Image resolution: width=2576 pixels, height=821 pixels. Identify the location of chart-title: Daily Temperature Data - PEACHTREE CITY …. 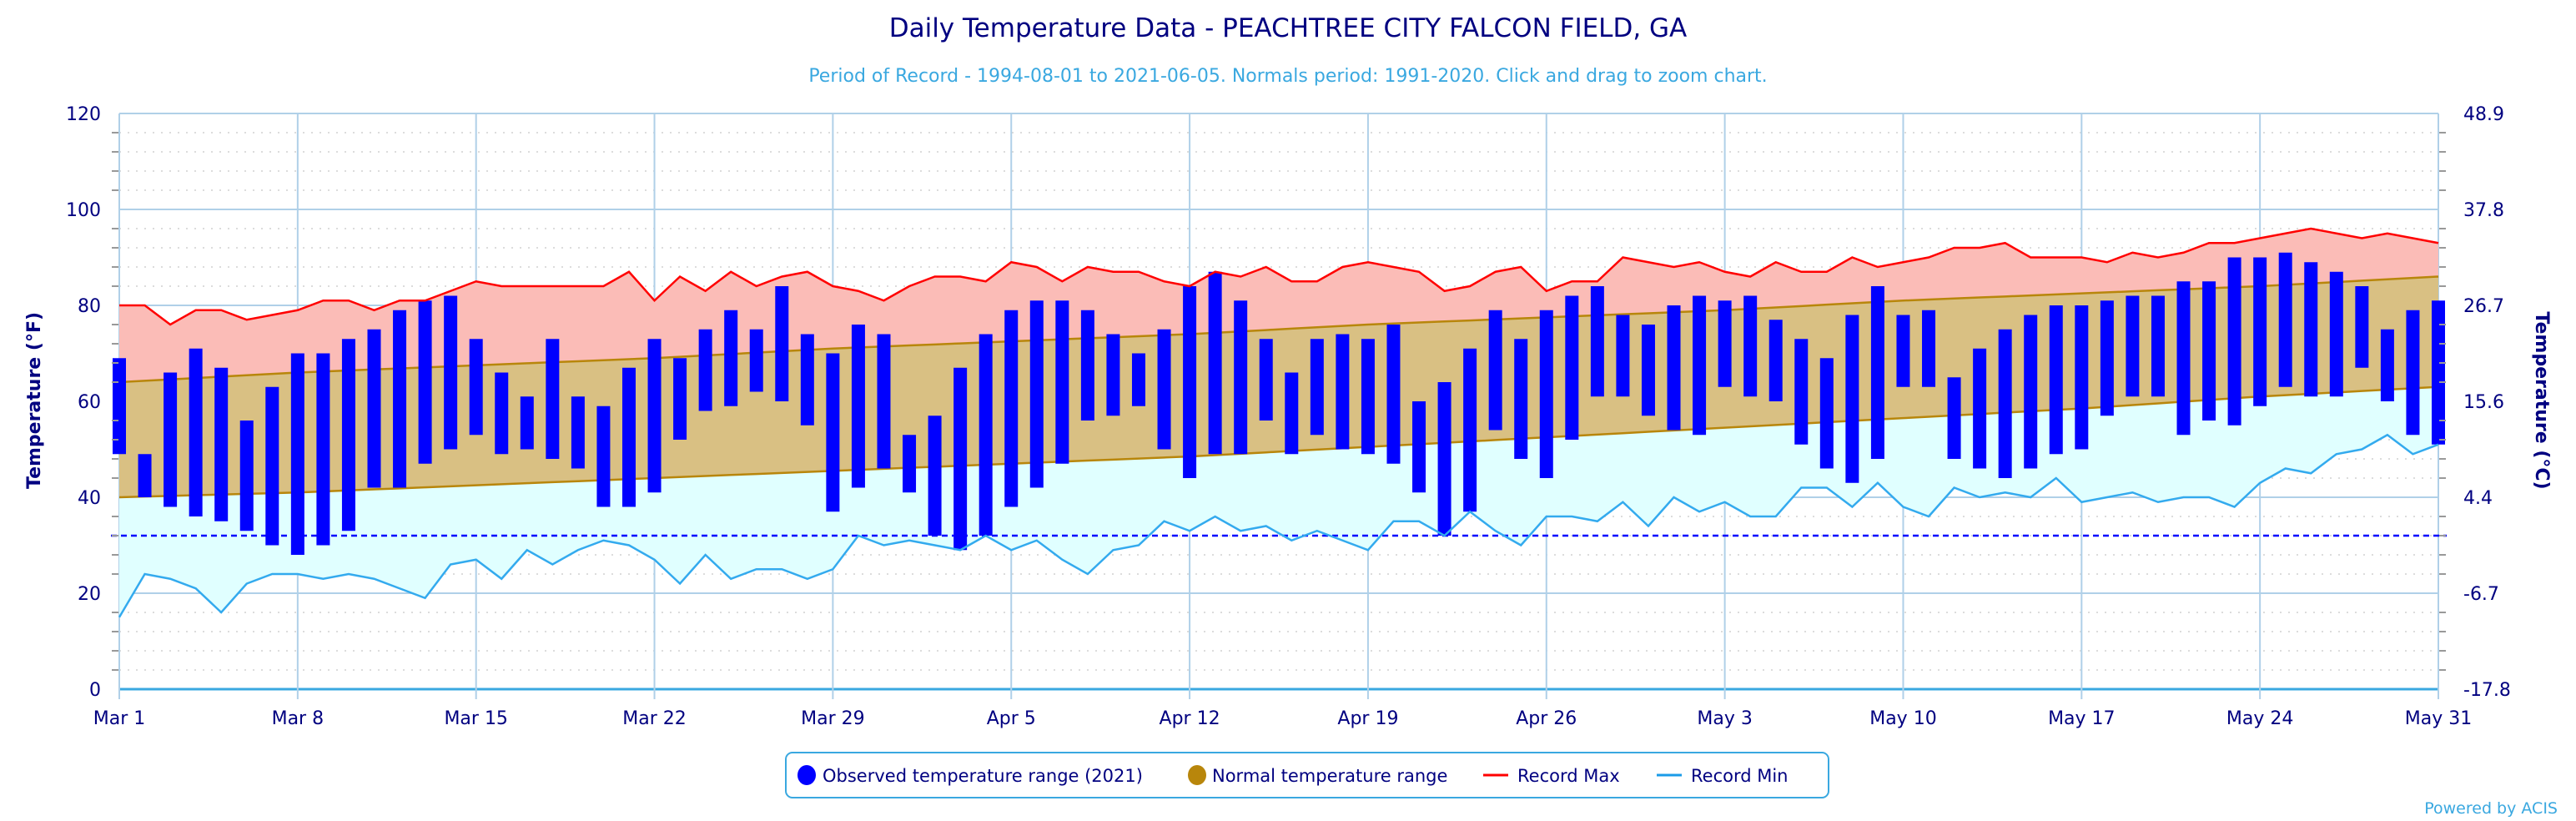
(1288, 28).